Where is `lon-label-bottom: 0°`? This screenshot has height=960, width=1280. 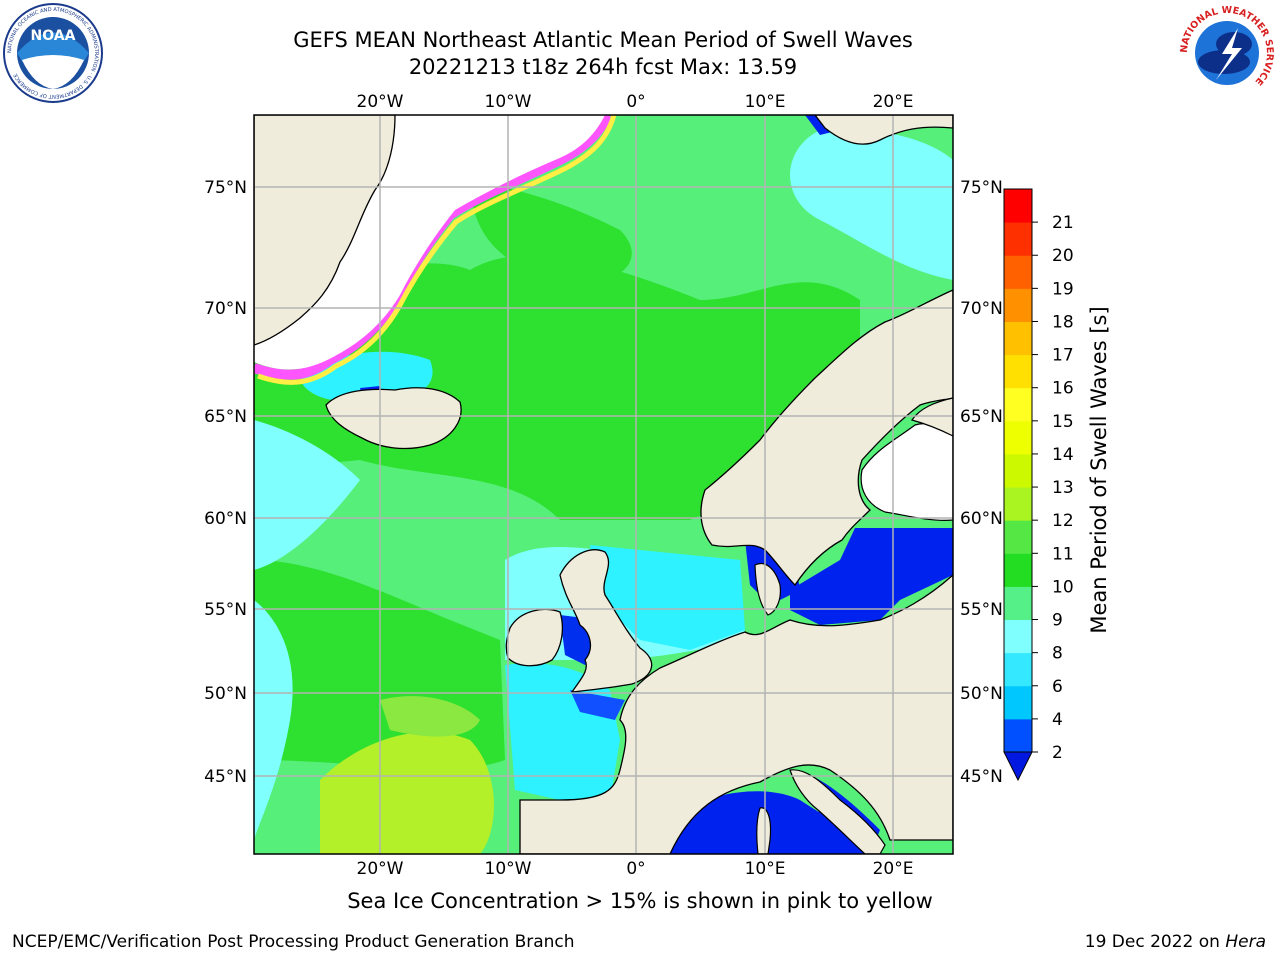 lon-label-bottom: 0° is located at coordinates (635, 869).